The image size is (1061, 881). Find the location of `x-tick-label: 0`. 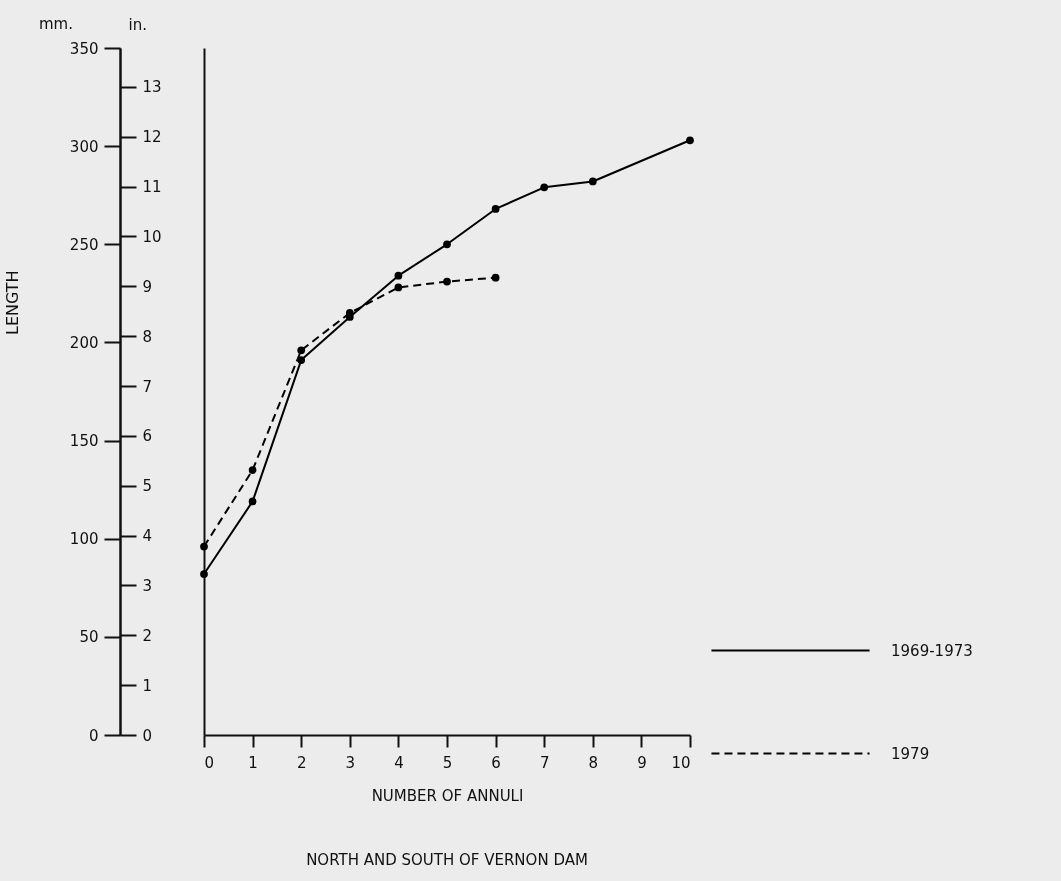

x-tick-label: 0 is located at coordinates (209, 762).